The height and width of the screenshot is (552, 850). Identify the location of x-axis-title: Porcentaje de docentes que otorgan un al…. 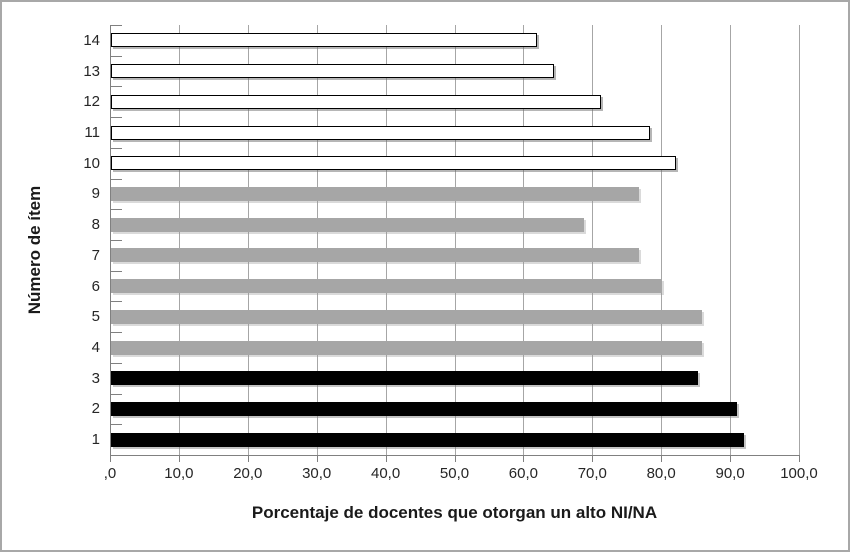
(454, 512).